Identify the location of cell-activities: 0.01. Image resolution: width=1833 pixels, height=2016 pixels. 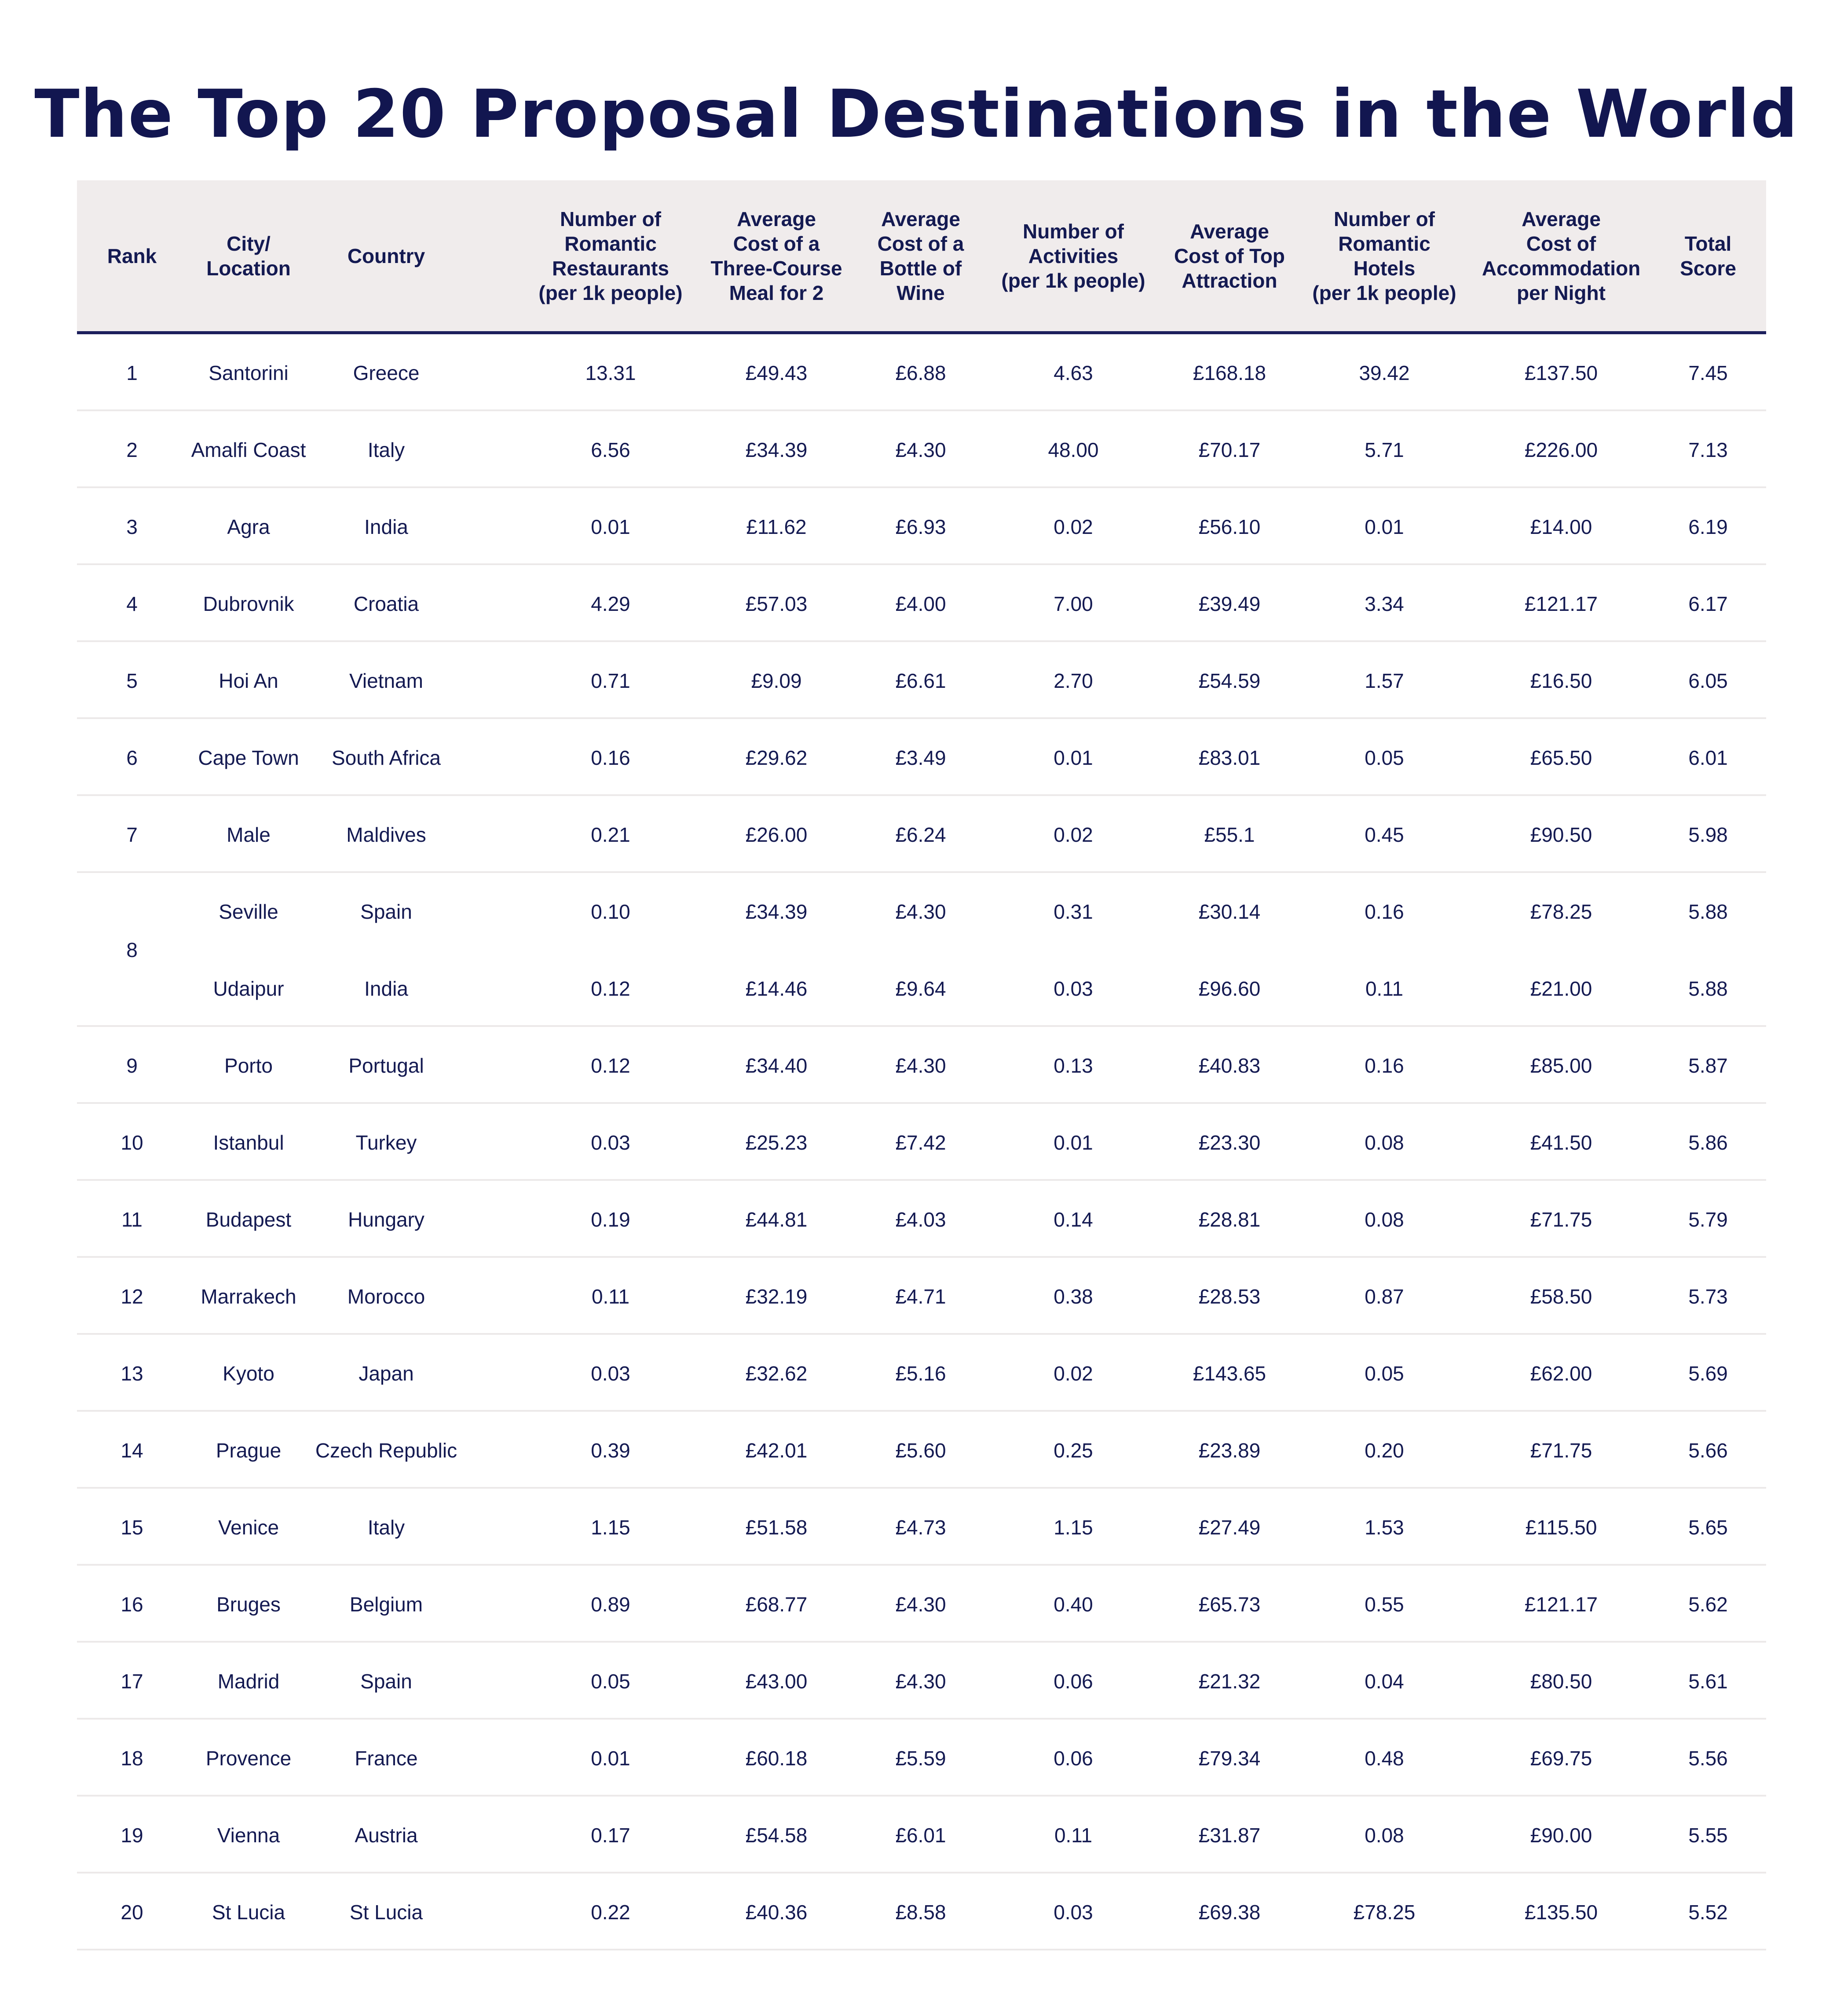
(1073, 1142).